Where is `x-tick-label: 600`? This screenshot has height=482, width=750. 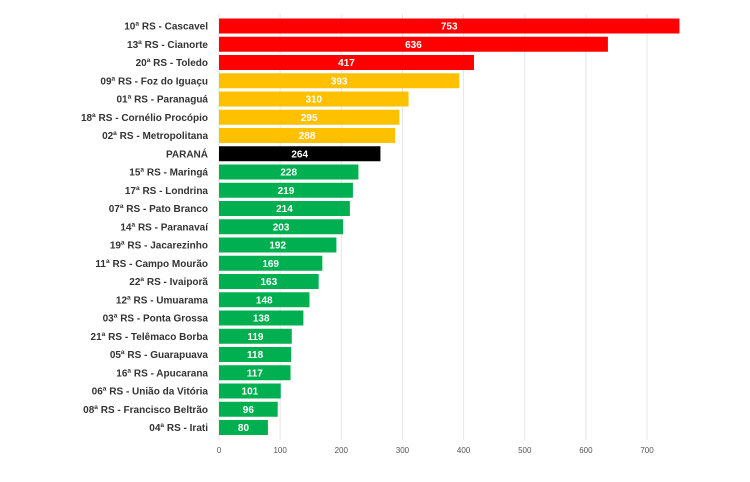
x-tick-label: 600 is located at coordinates (586, 450).